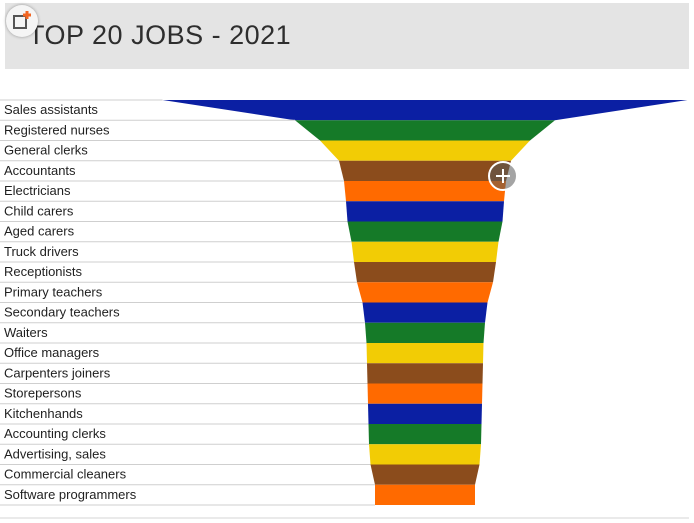 This screenshot has height=523, width=694. What do you see at coordinates (43, 393) in the screenshot?
I see `category-label: Storepersons` at bounding box center [43, 393].